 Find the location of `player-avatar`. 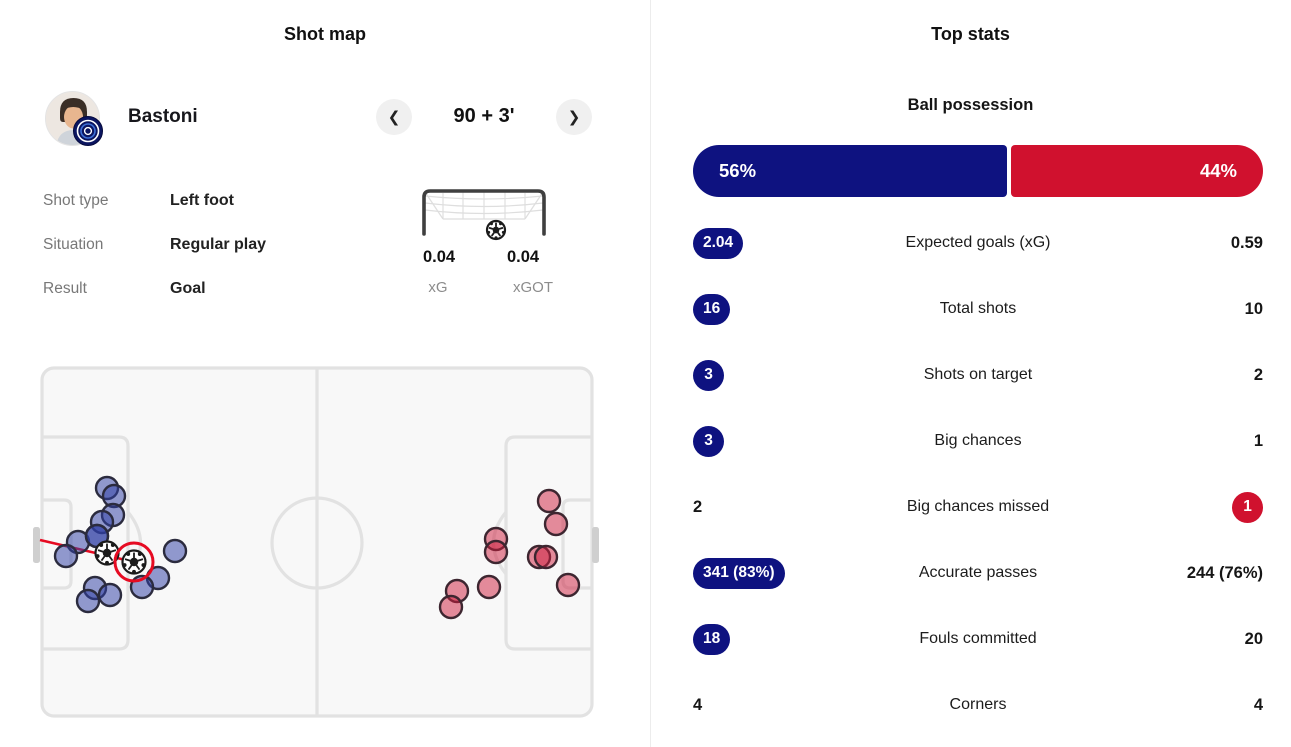

player-avatar is located at coordinates (74, 120).